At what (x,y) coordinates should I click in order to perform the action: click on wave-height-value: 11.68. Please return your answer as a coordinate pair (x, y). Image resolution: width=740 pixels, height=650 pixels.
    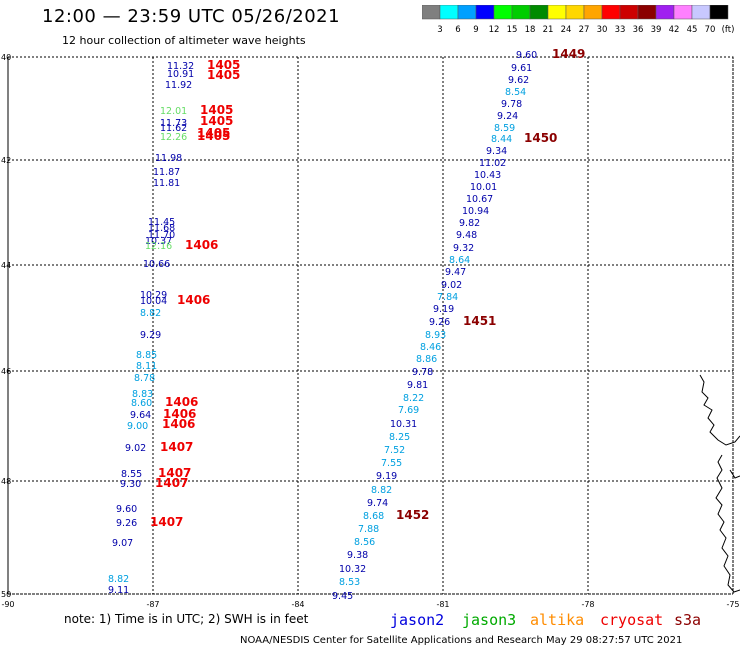
    Looking at the image, I should click on (161, 228).